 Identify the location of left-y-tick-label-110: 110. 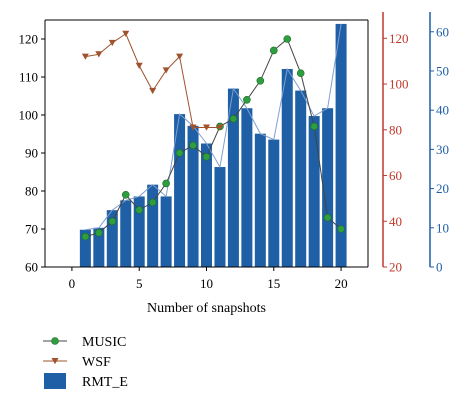
(28, 77).